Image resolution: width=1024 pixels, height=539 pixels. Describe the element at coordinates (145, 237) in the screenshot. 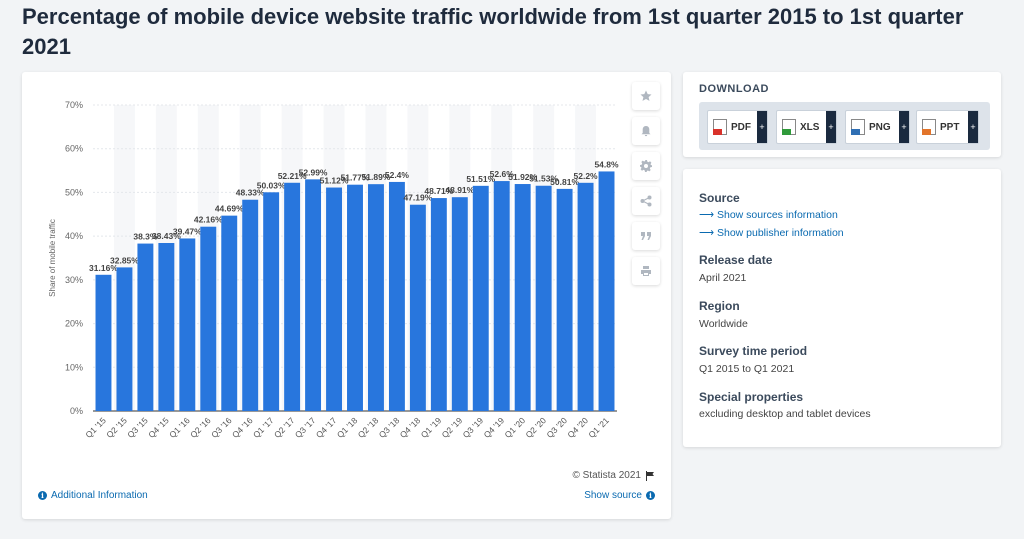

I see `data-label: 38.3%` at that location.